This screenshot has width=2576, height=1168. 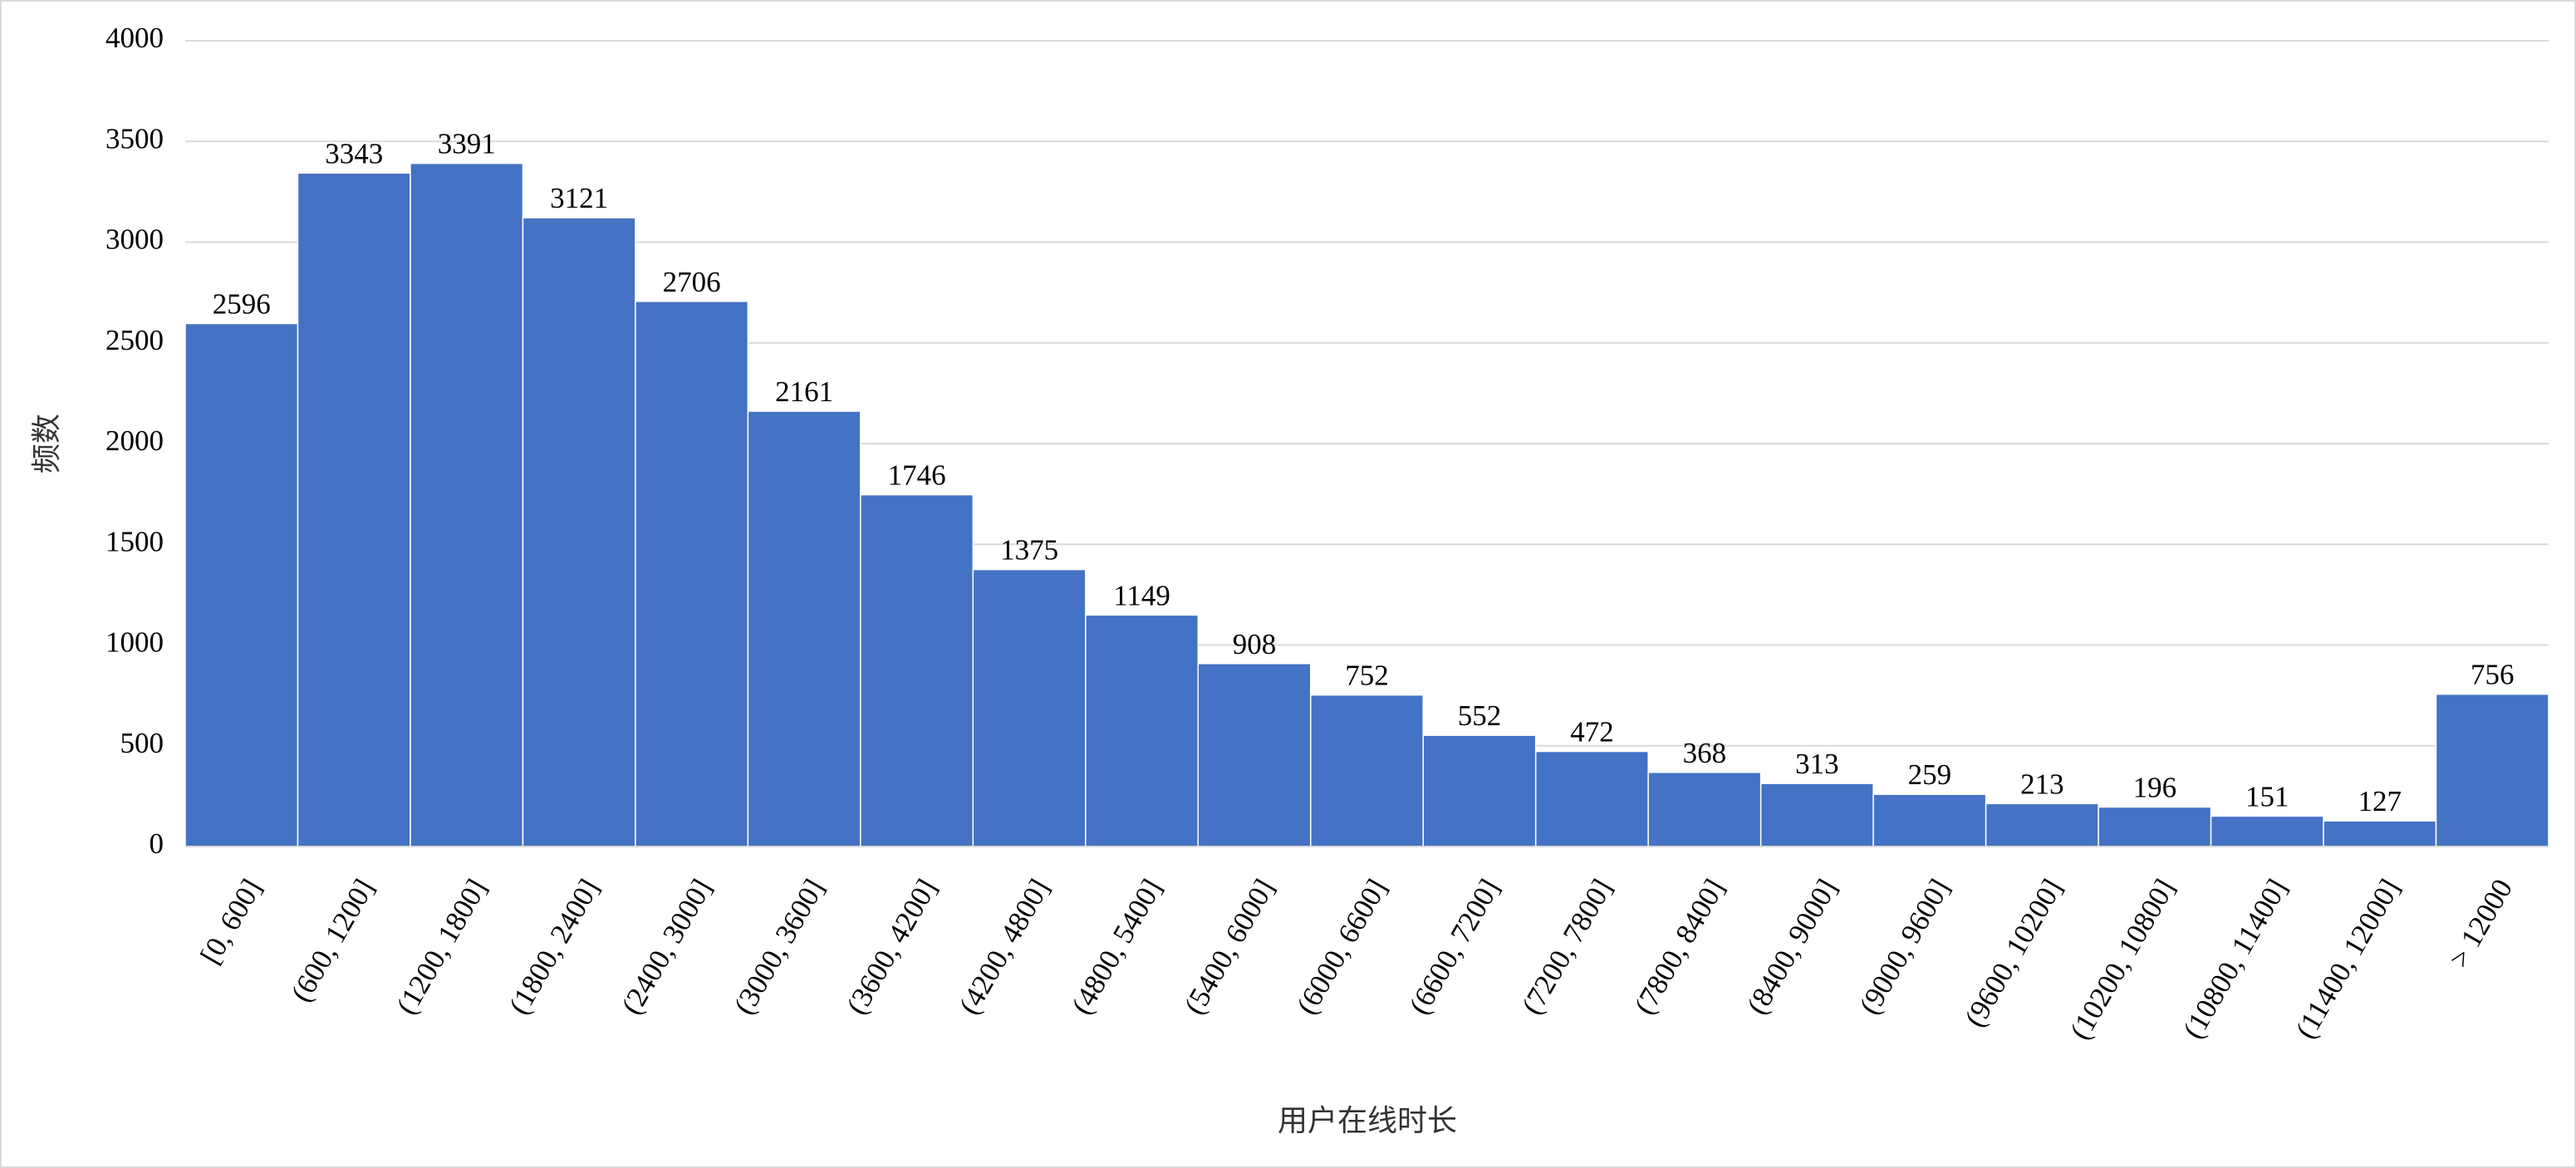 I want to click on data-label: 213, so click(x=2042, y=784).